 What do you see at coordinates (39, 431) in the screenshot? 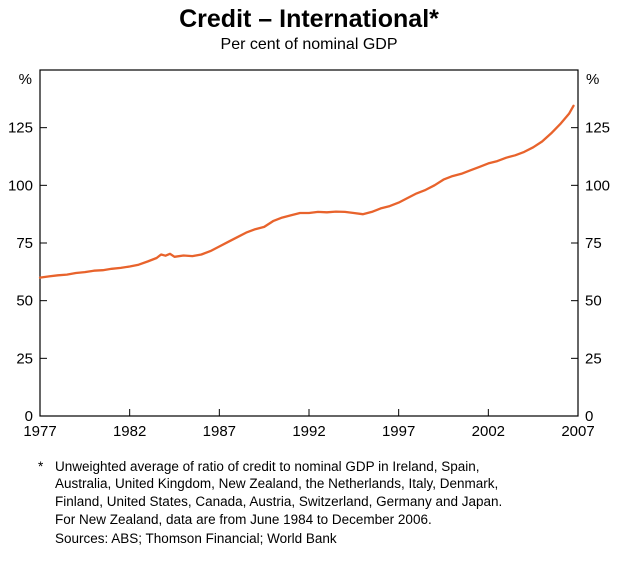
I see `x-tick-label: 1977` at bounding box center [39, 431].